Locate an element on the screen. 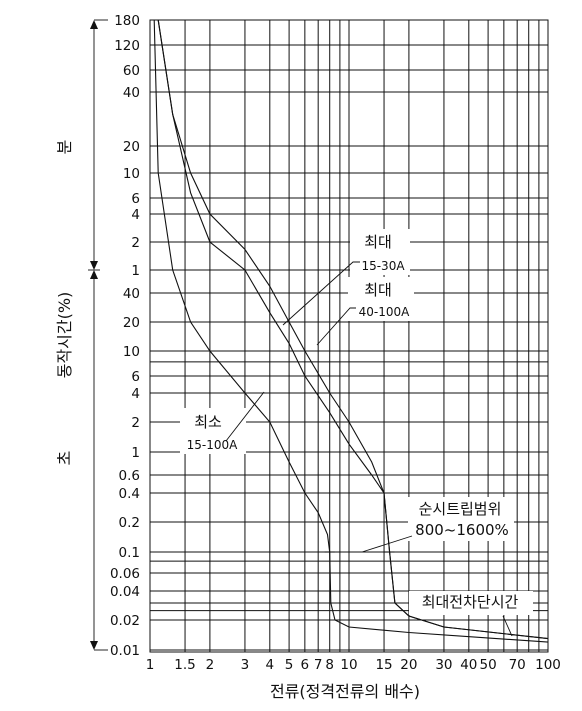  x-tick-label: 50 is located at coordinates (488, 665).